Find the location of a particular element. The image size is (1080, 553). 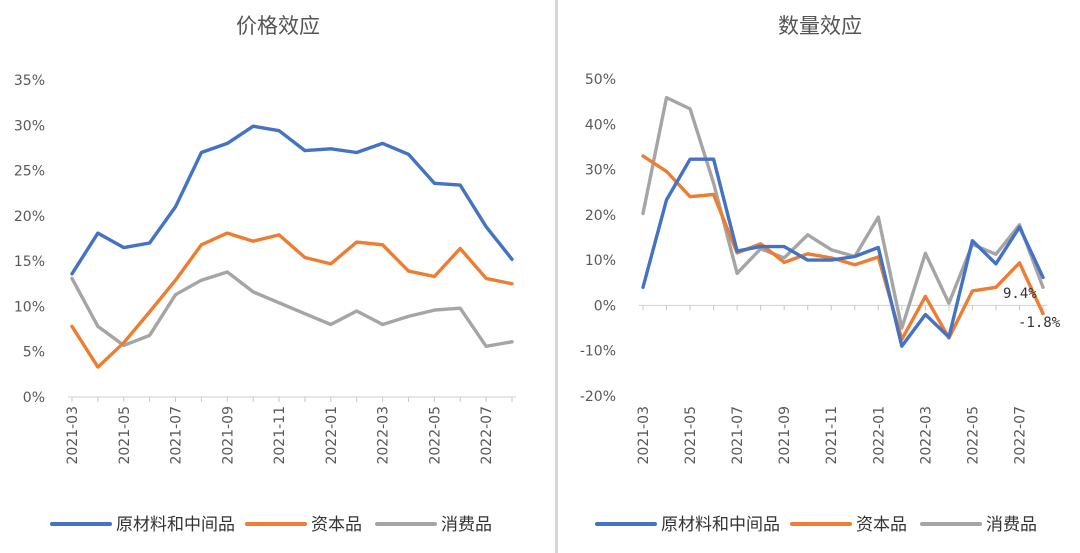

panel-divider is located at coordinates (556, 276).